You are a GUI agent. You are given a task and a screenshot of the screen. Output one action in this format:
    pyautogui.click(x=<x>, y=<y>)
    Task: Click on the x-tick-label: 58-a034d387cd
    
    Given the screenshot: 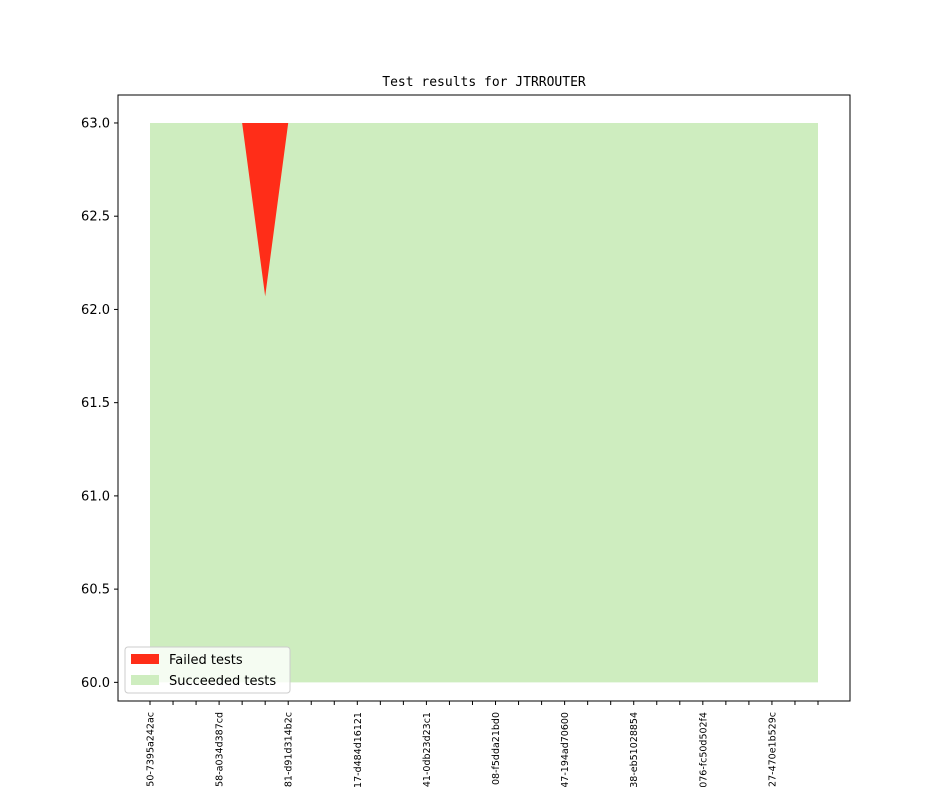 What is the action you would take?
    pyautogui.click(x=220, y=749)
    